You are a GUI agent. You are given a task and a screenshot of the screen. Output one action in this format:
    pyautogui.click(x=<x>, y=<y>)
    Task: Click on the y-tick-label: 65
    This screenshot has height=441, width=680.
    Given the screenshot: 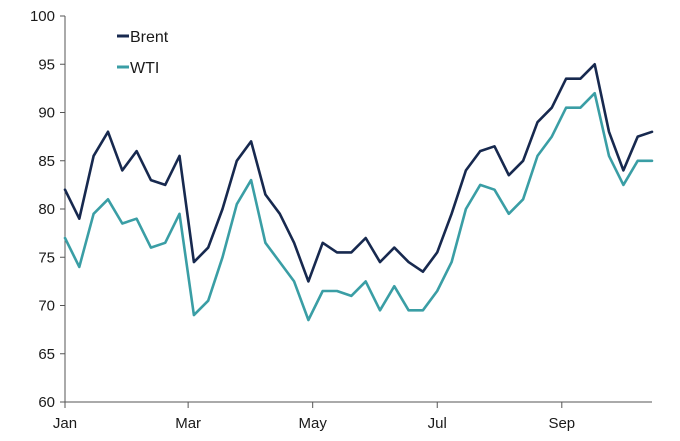 What is the action you would take?
    pyautogui.click(x=46, y=354)
    